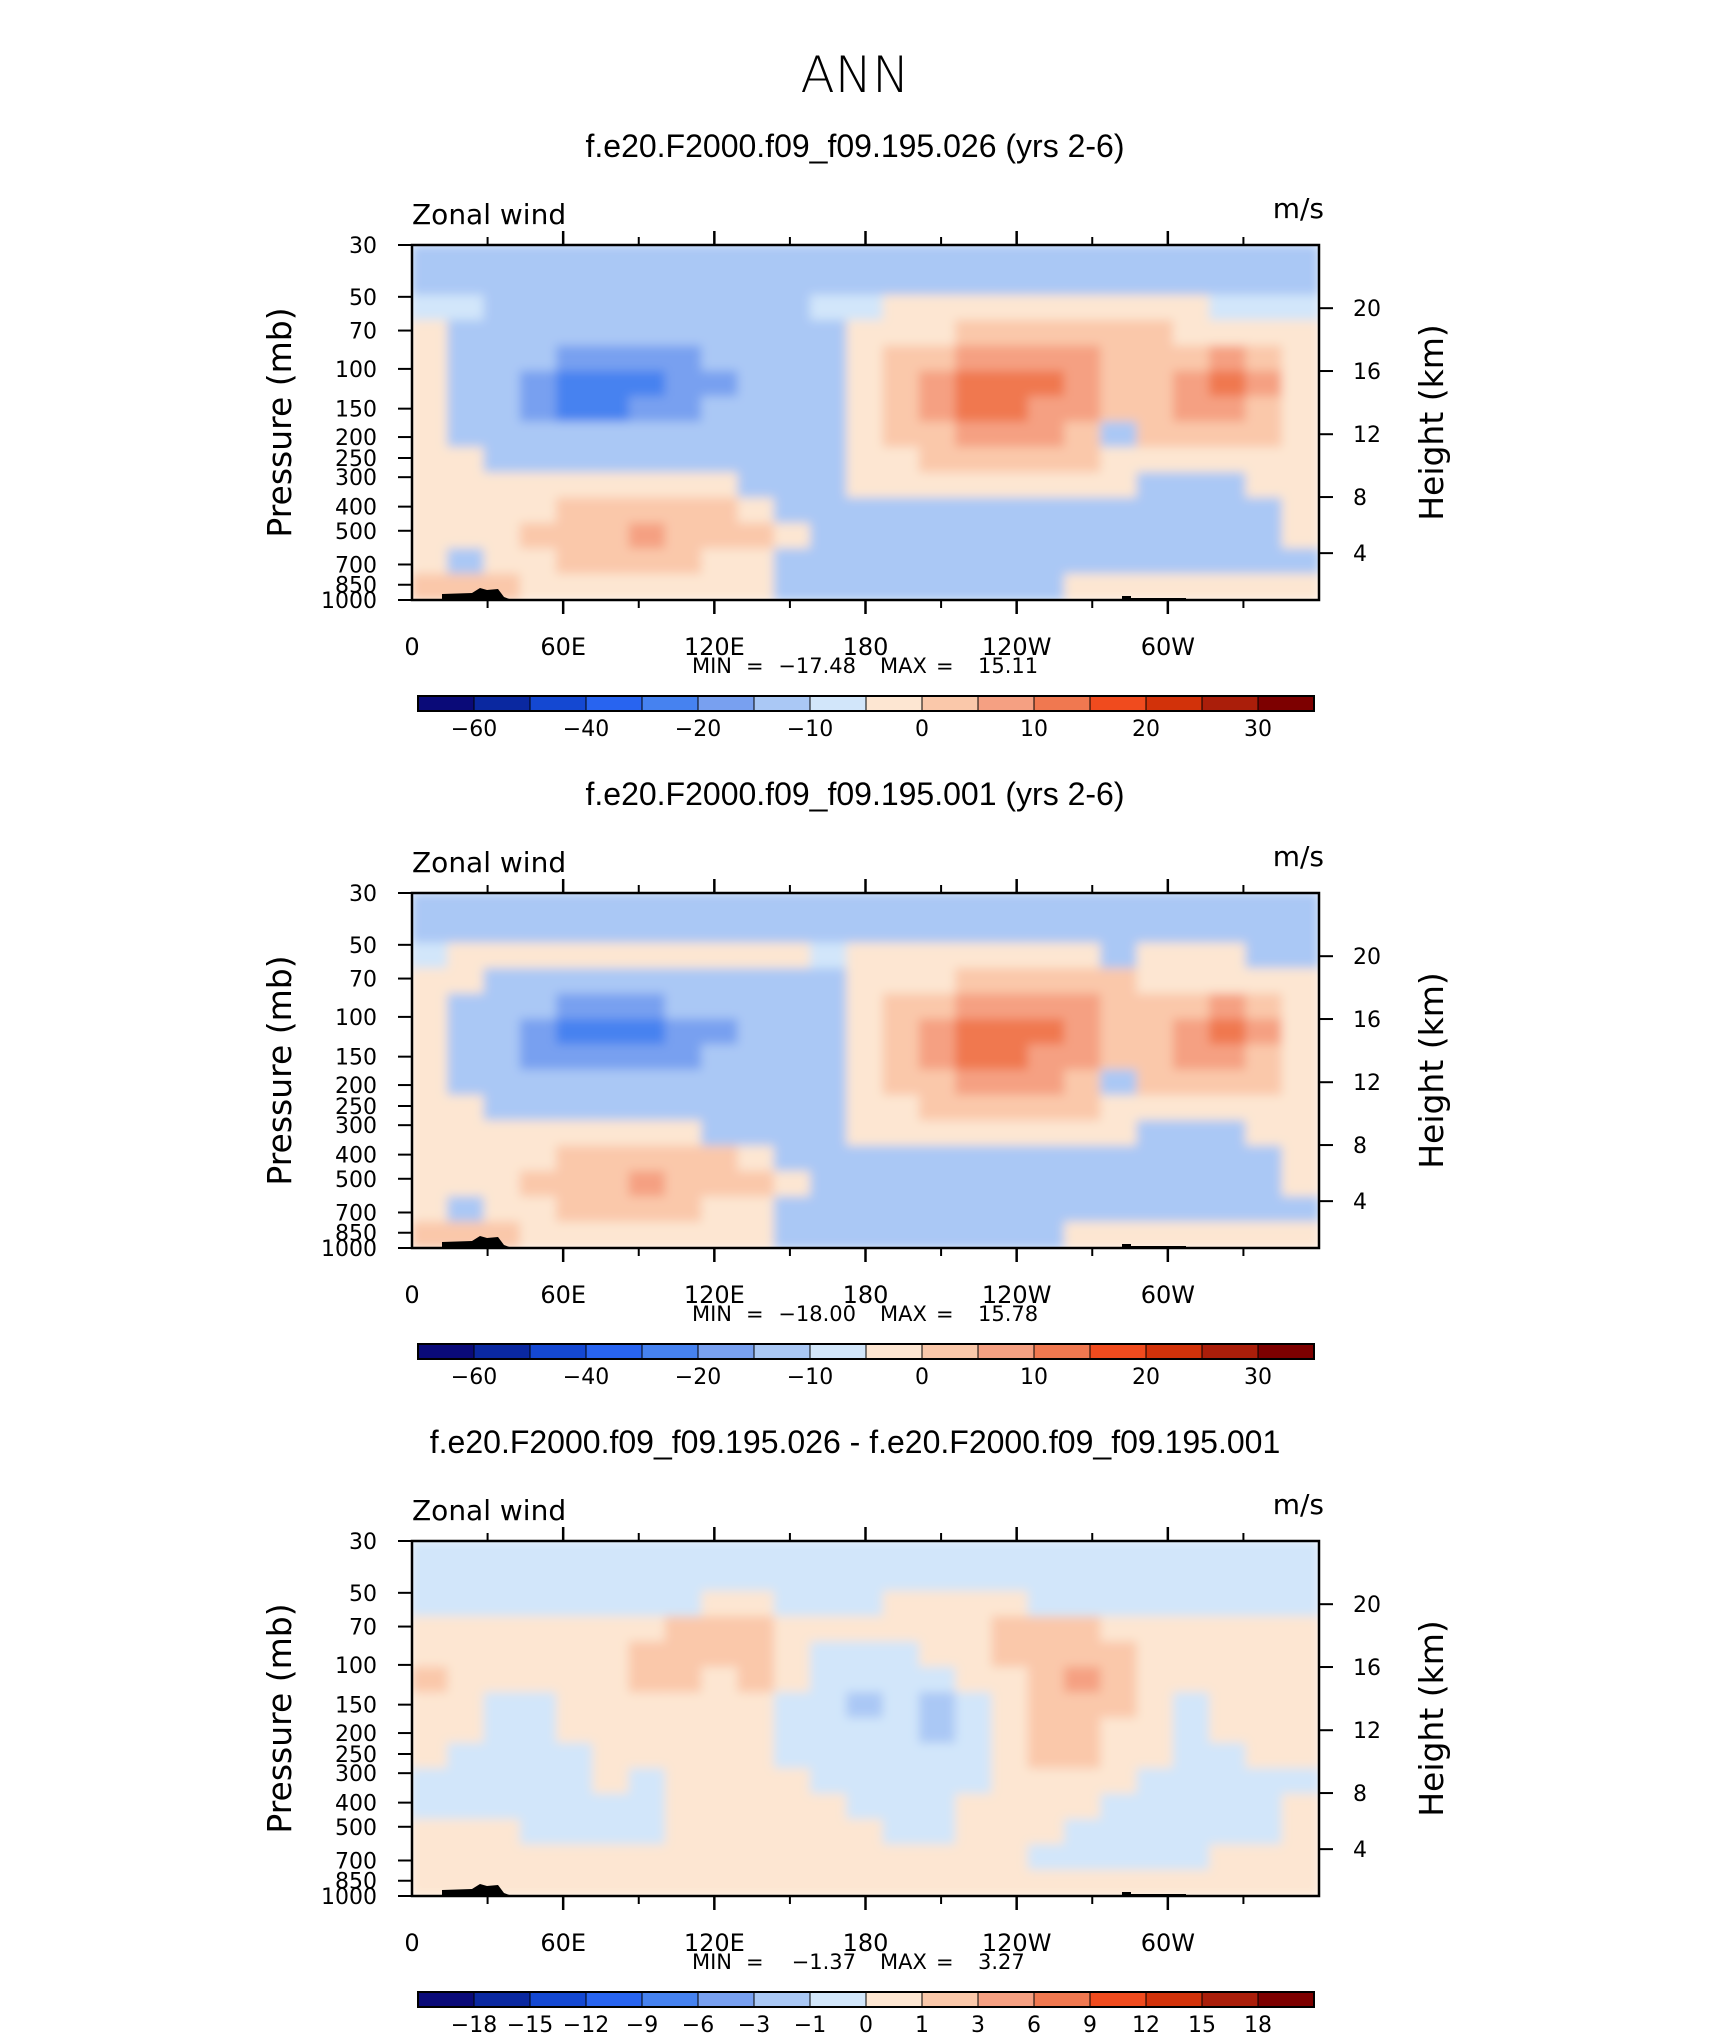 This screenshot has height=2038, width=1710. What do you see at coordinates (824, 1962) in the screenshot?
I see `min-value: −1.37` at bounding box center [824, 1962].